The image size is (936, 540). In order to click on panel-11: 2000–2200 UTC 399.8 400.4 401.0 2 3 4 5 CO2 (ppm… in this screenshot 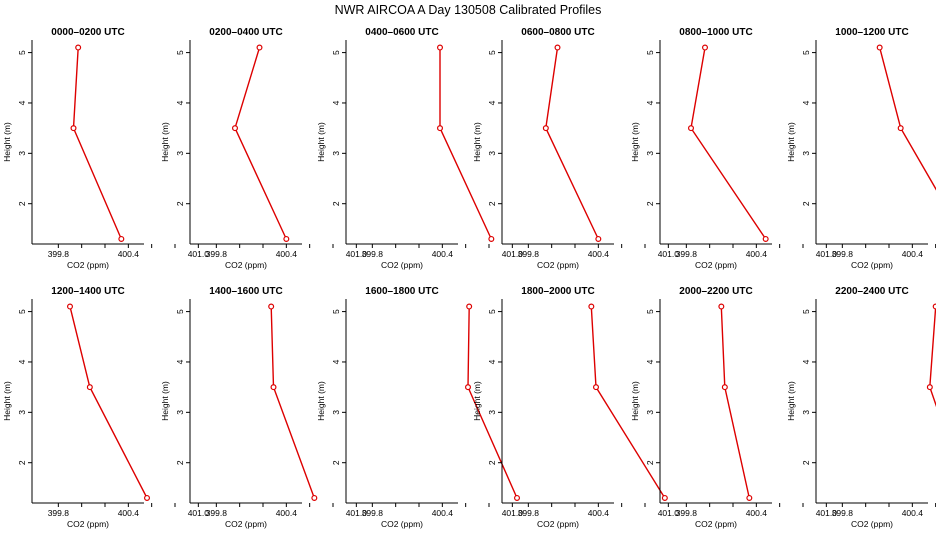, I will do `click(733, 407)`.